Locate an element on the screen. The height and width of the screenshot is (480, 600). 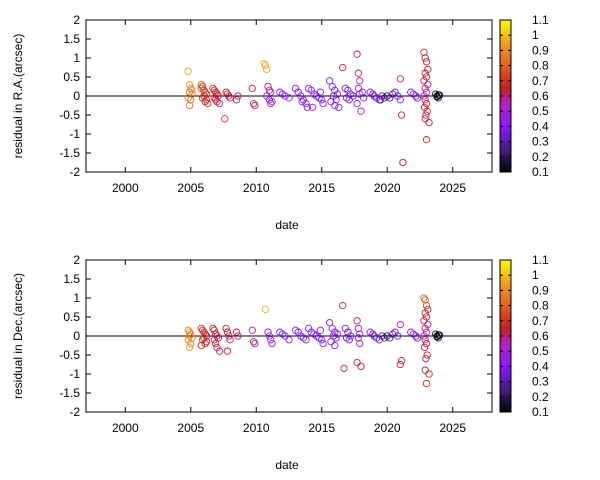
x-tick-label: 2000 is located at coordinates (125, 188).